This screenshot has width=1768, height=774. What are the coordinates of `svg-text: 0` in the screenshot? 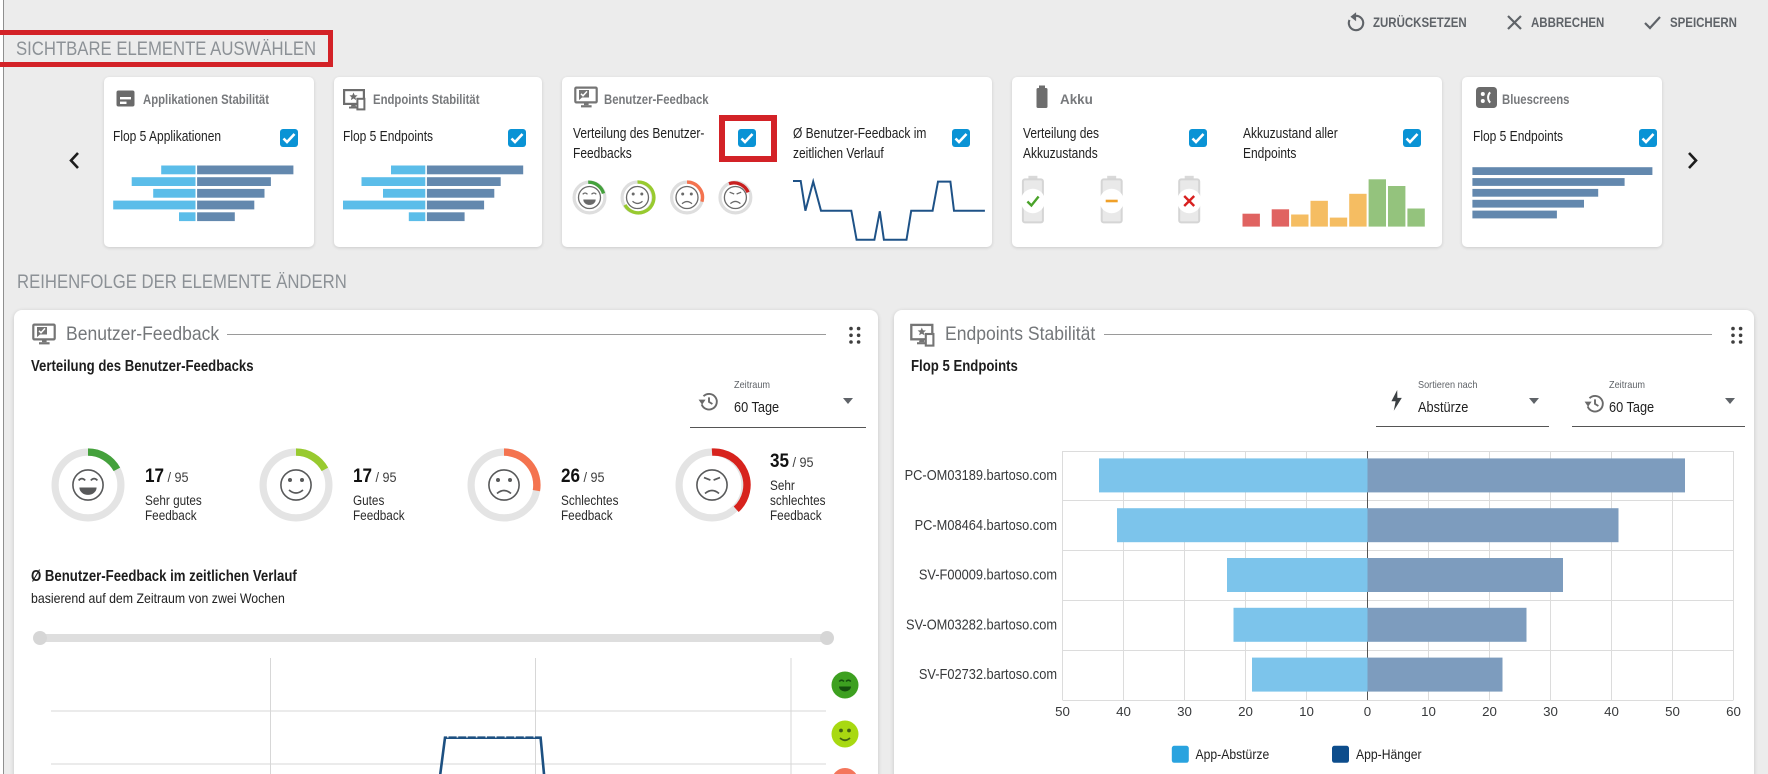 It's located at (1367, 711).